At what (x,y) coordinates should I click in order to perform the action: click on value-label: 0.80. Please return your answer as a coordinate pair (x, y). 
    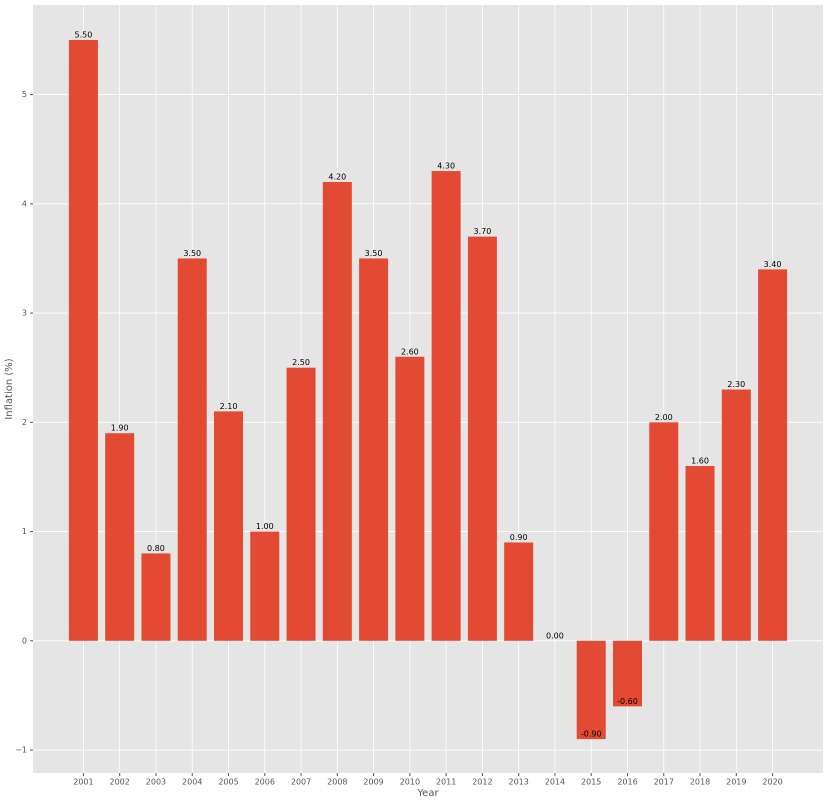
    Looking at the image, I should click on (156, 548).